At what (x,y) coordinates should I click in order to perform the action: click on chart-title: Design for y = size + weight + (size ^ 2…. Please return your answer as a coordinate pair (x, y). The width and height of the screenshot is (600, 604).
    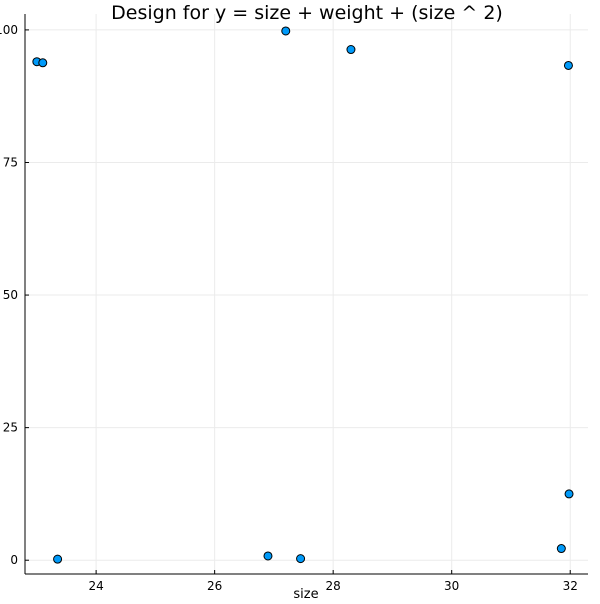
    Looking at the image, I should click on (307, 13).